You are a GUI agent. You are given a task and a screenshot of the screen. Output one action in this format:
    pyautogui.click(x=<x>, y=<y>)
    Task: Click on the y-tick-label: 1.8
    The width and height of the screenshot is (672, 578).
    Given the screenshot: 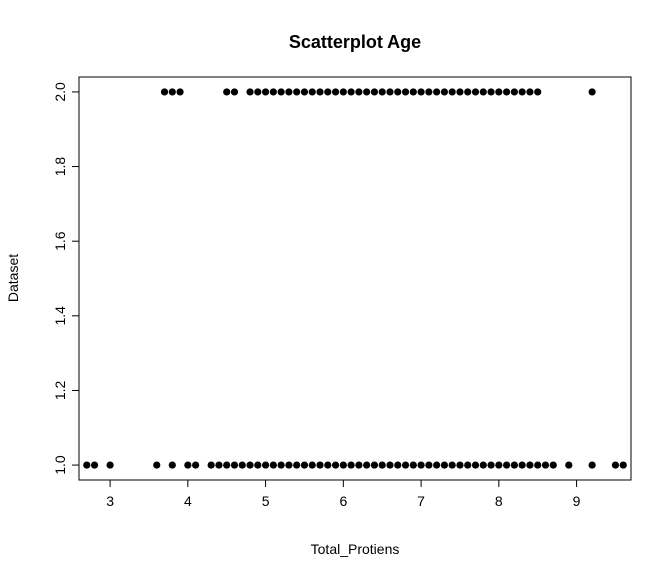 What is the action you would take?
    pyautogui.click(x=60, y=167)
    